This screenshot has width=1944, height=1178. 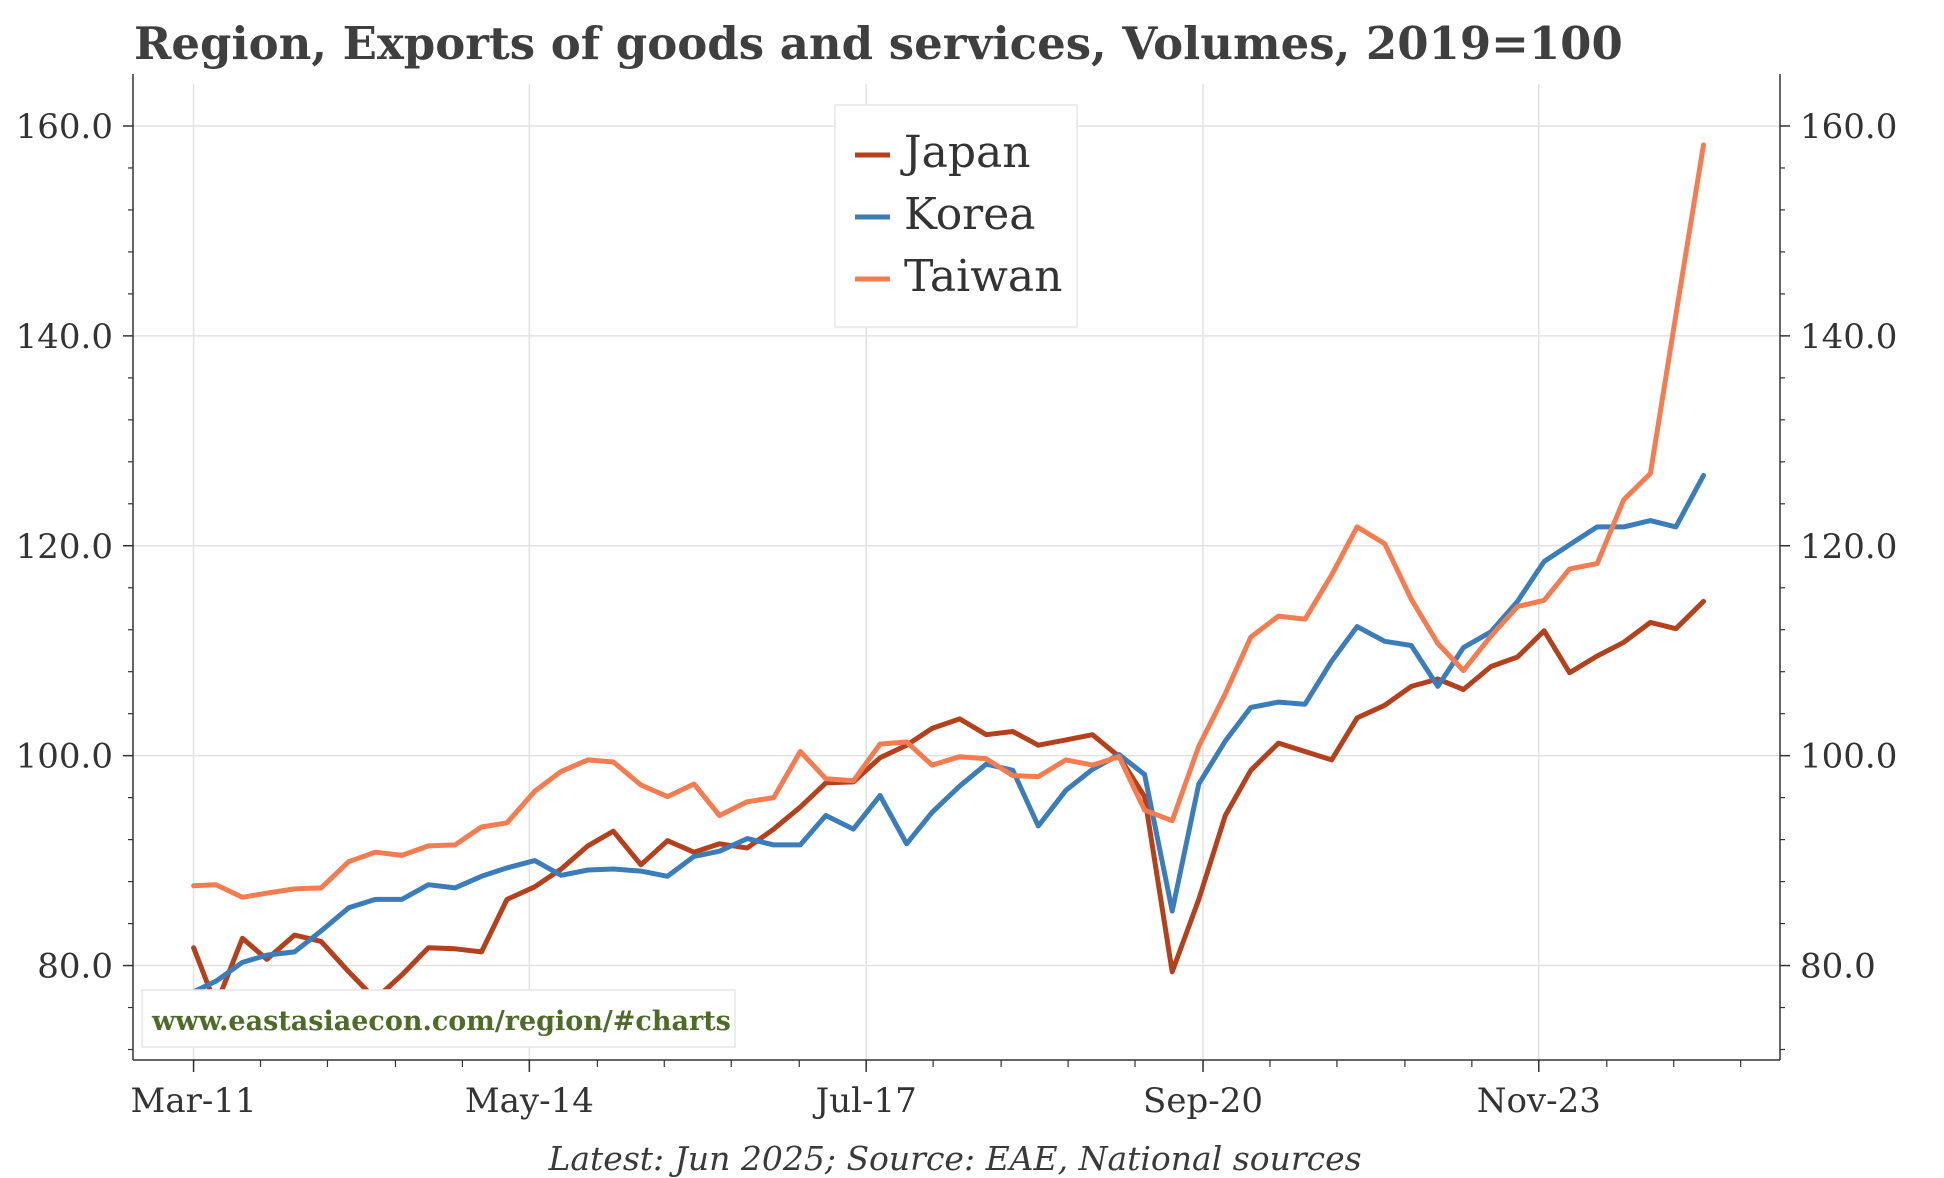 I want to click on watermark: www.eastasiaecon.com/region/#charts, so click(x=438, y=1018).